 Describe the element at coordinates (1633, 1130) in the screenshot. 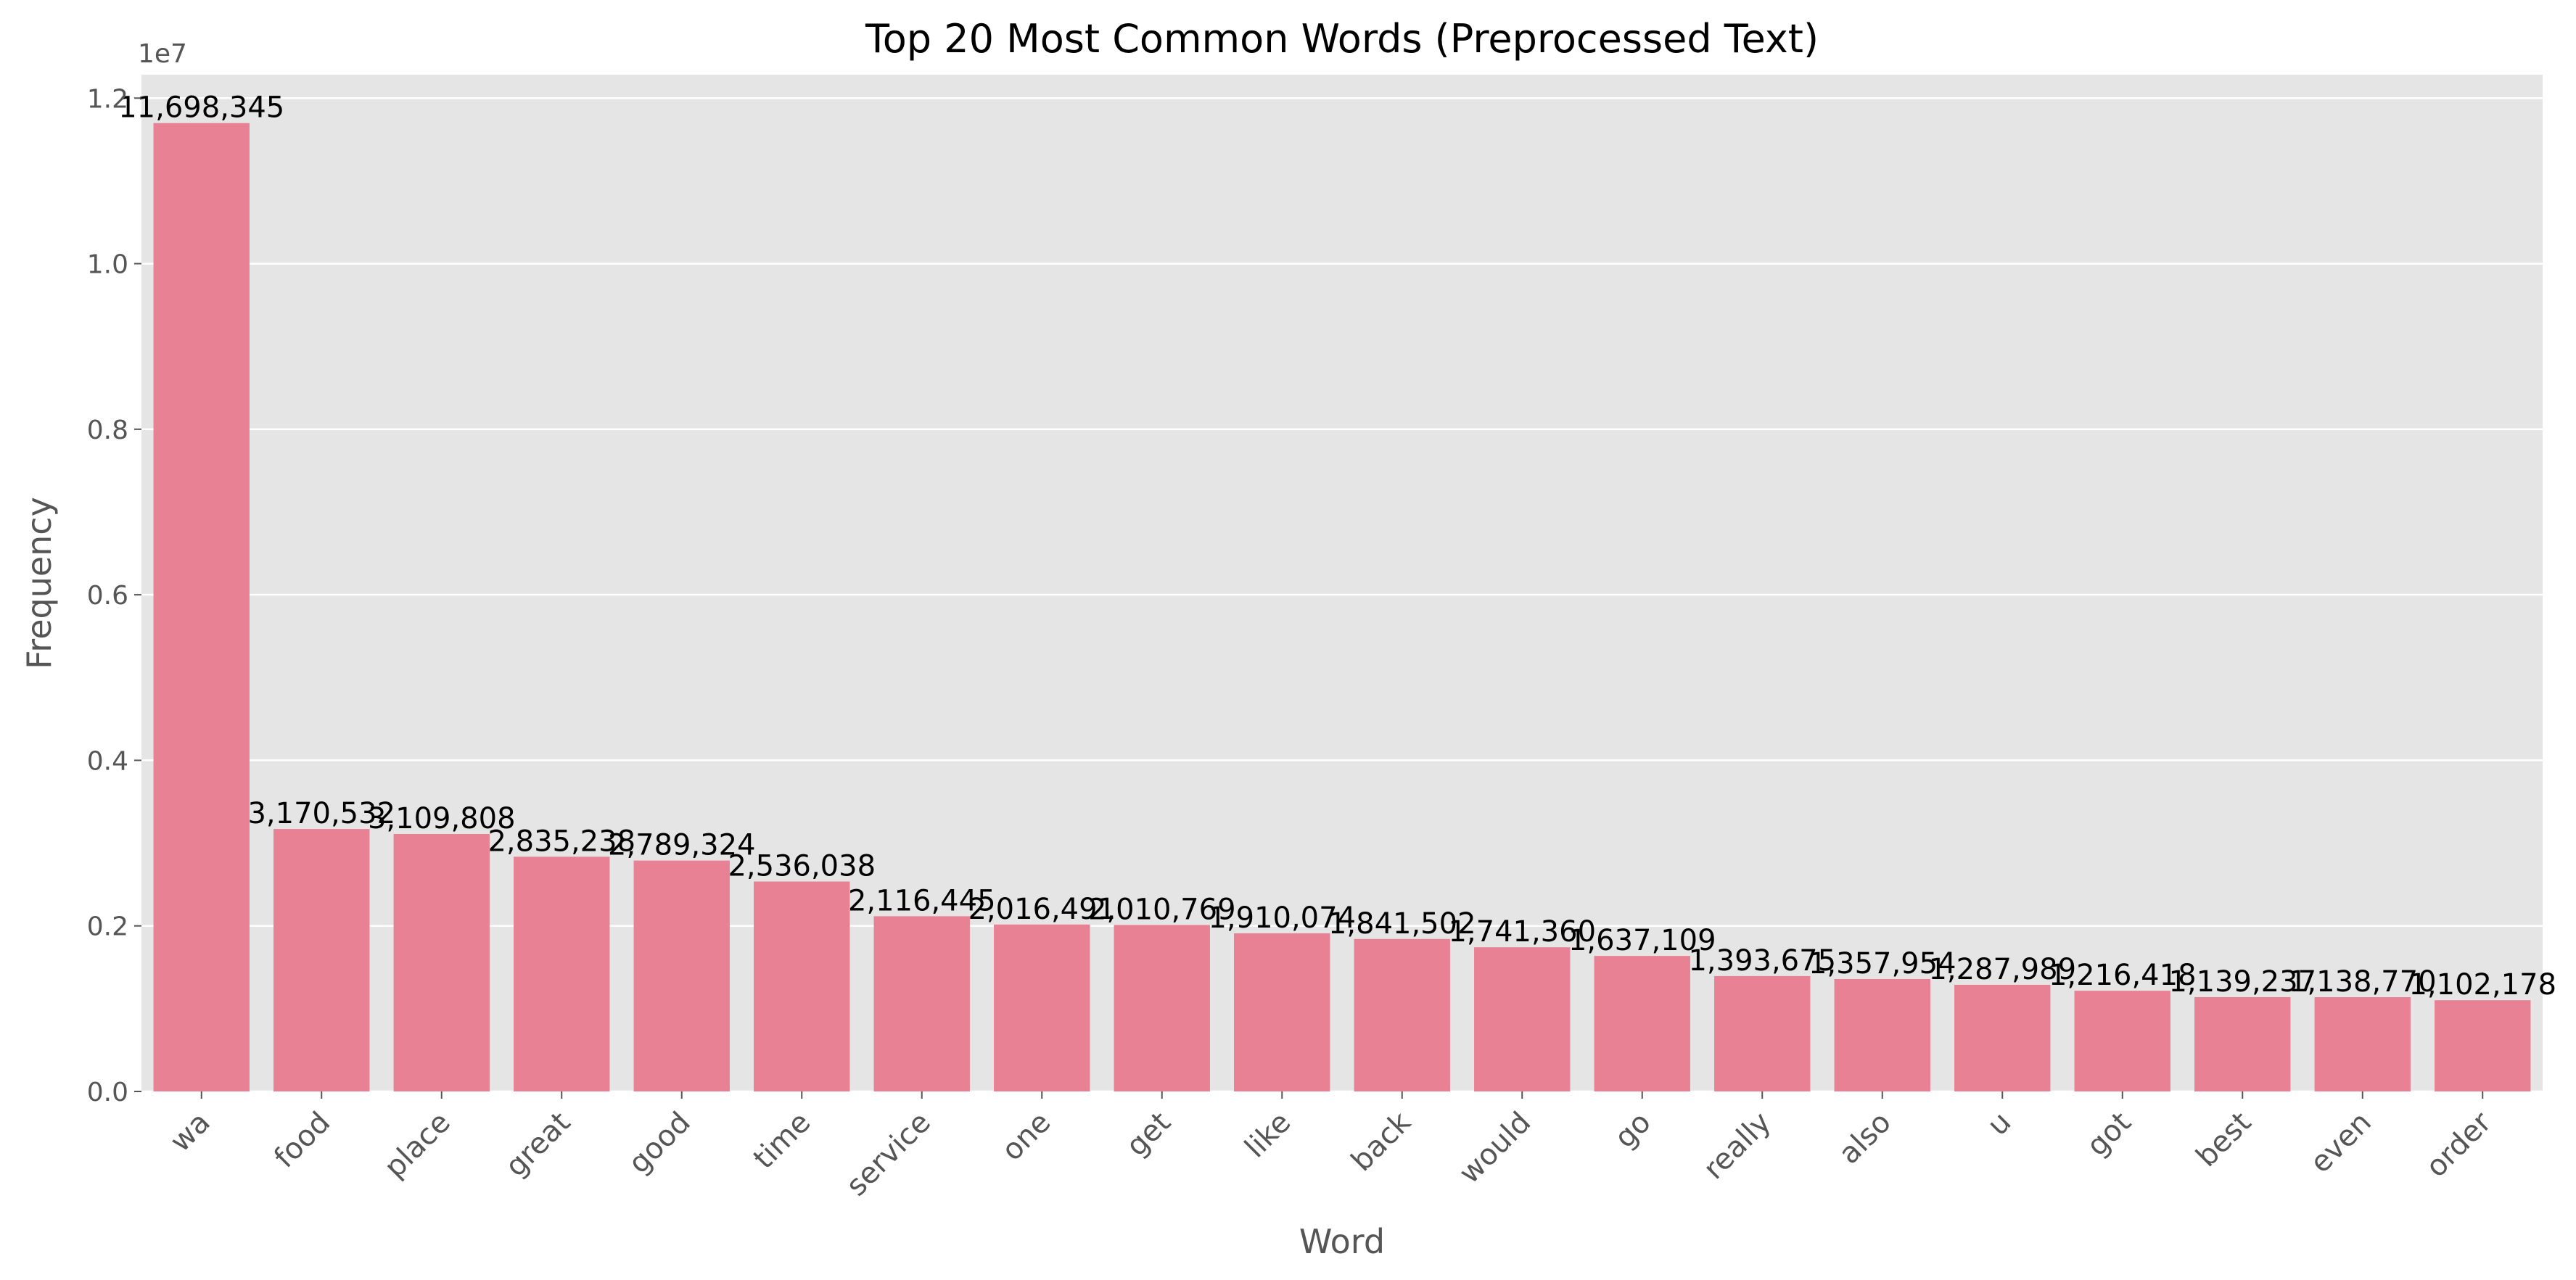

I see `x-tick-label: go` at that location.